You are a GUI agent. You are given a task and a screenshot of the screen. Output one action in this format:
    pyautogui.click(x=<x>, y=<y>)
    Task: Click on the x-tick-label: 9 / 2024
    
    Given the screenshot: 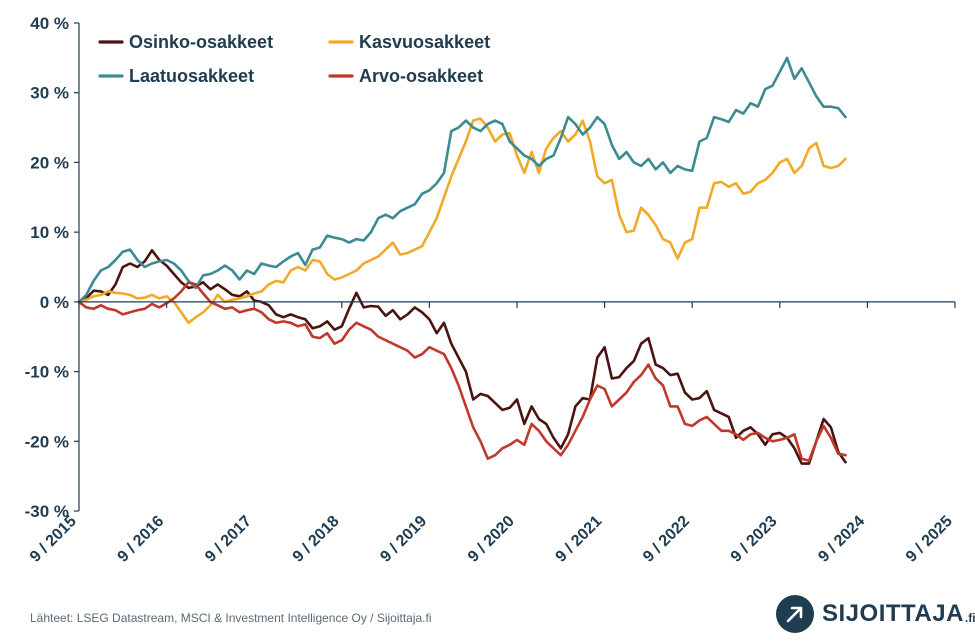 What is the action you would take?
    pyautogui.click(x=841, y=539)
    